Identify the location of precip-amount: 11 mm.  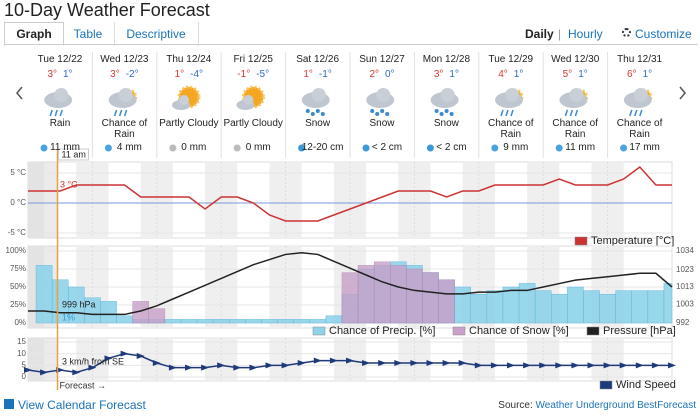
(580, 147).